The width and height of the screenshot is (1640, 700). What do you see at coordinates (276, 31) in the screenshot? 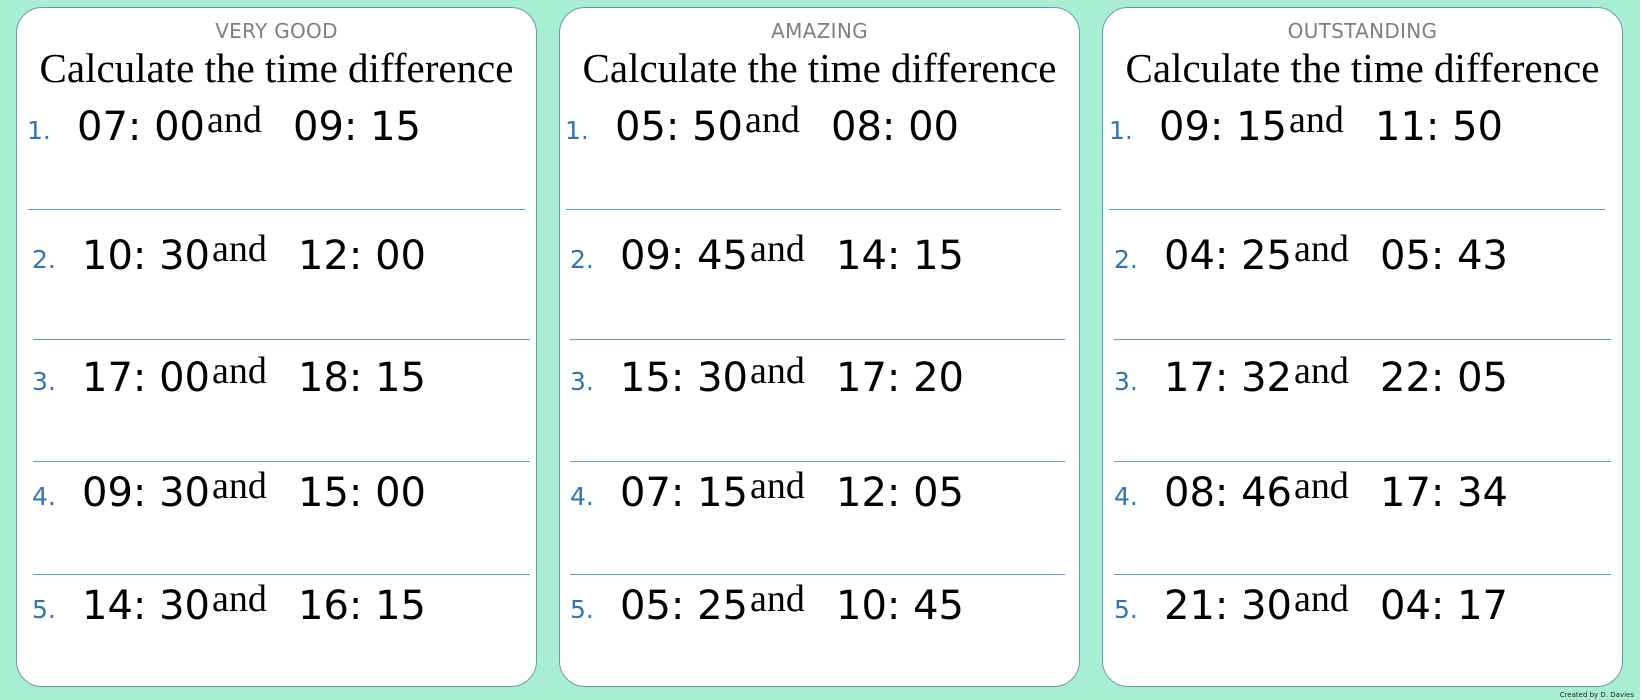
I see `level-label: VERY GOOD` at bounding box center [276, 31].